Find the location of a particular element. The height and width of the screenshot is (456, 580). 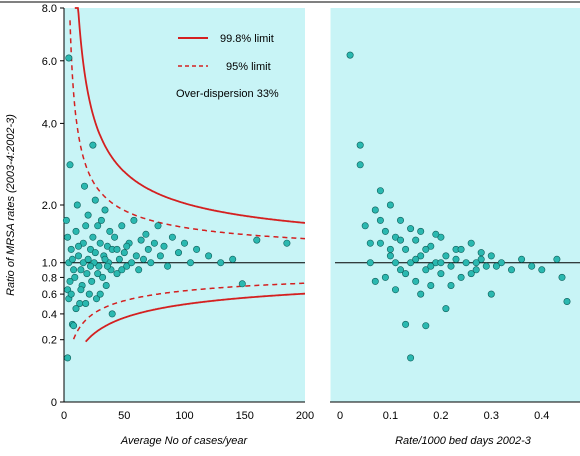

left-y-axis: 0 0.2 0.4 0.6 0.8 1.0 2.0 4.0 6.0 8.0 is located at coordinates (53, 206).